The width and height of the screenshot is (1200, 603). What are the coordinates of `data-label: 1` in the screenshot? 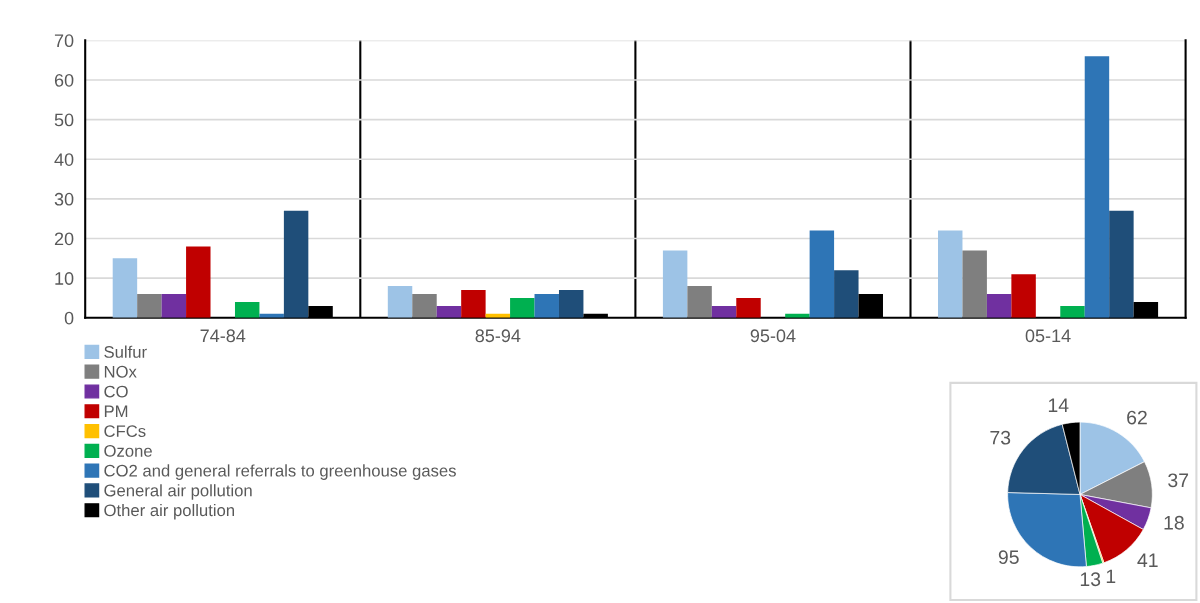 It's located at (1111, 576).